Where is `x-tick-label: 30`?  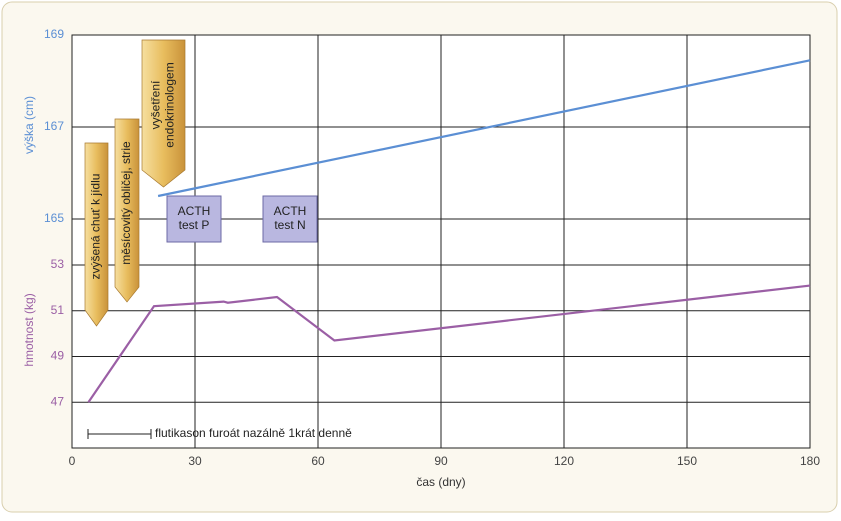 x-tick-label: 30 is located at coordinates (195, 461).